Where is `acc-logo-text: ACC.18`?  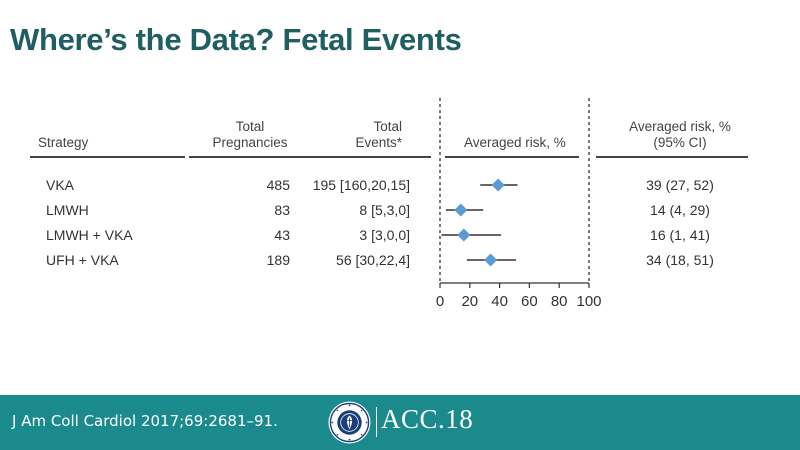 acc-logo-text: ACC.18 is located at coordinates (427, 419).